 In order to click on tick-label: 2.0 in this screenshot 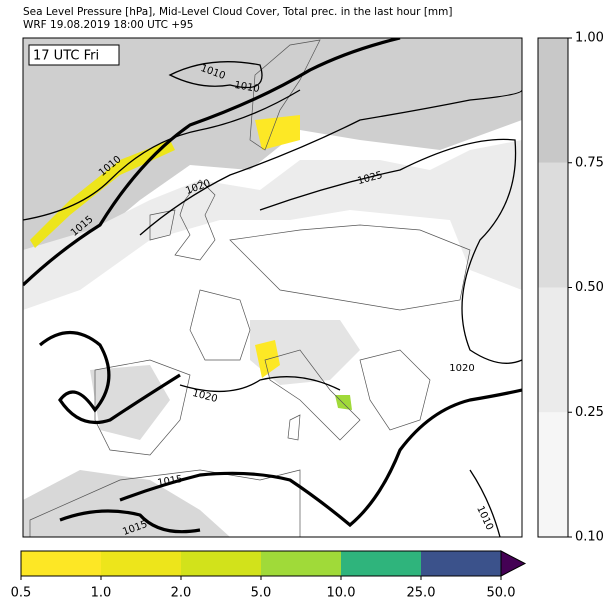, I will do `click(181, 593)`.